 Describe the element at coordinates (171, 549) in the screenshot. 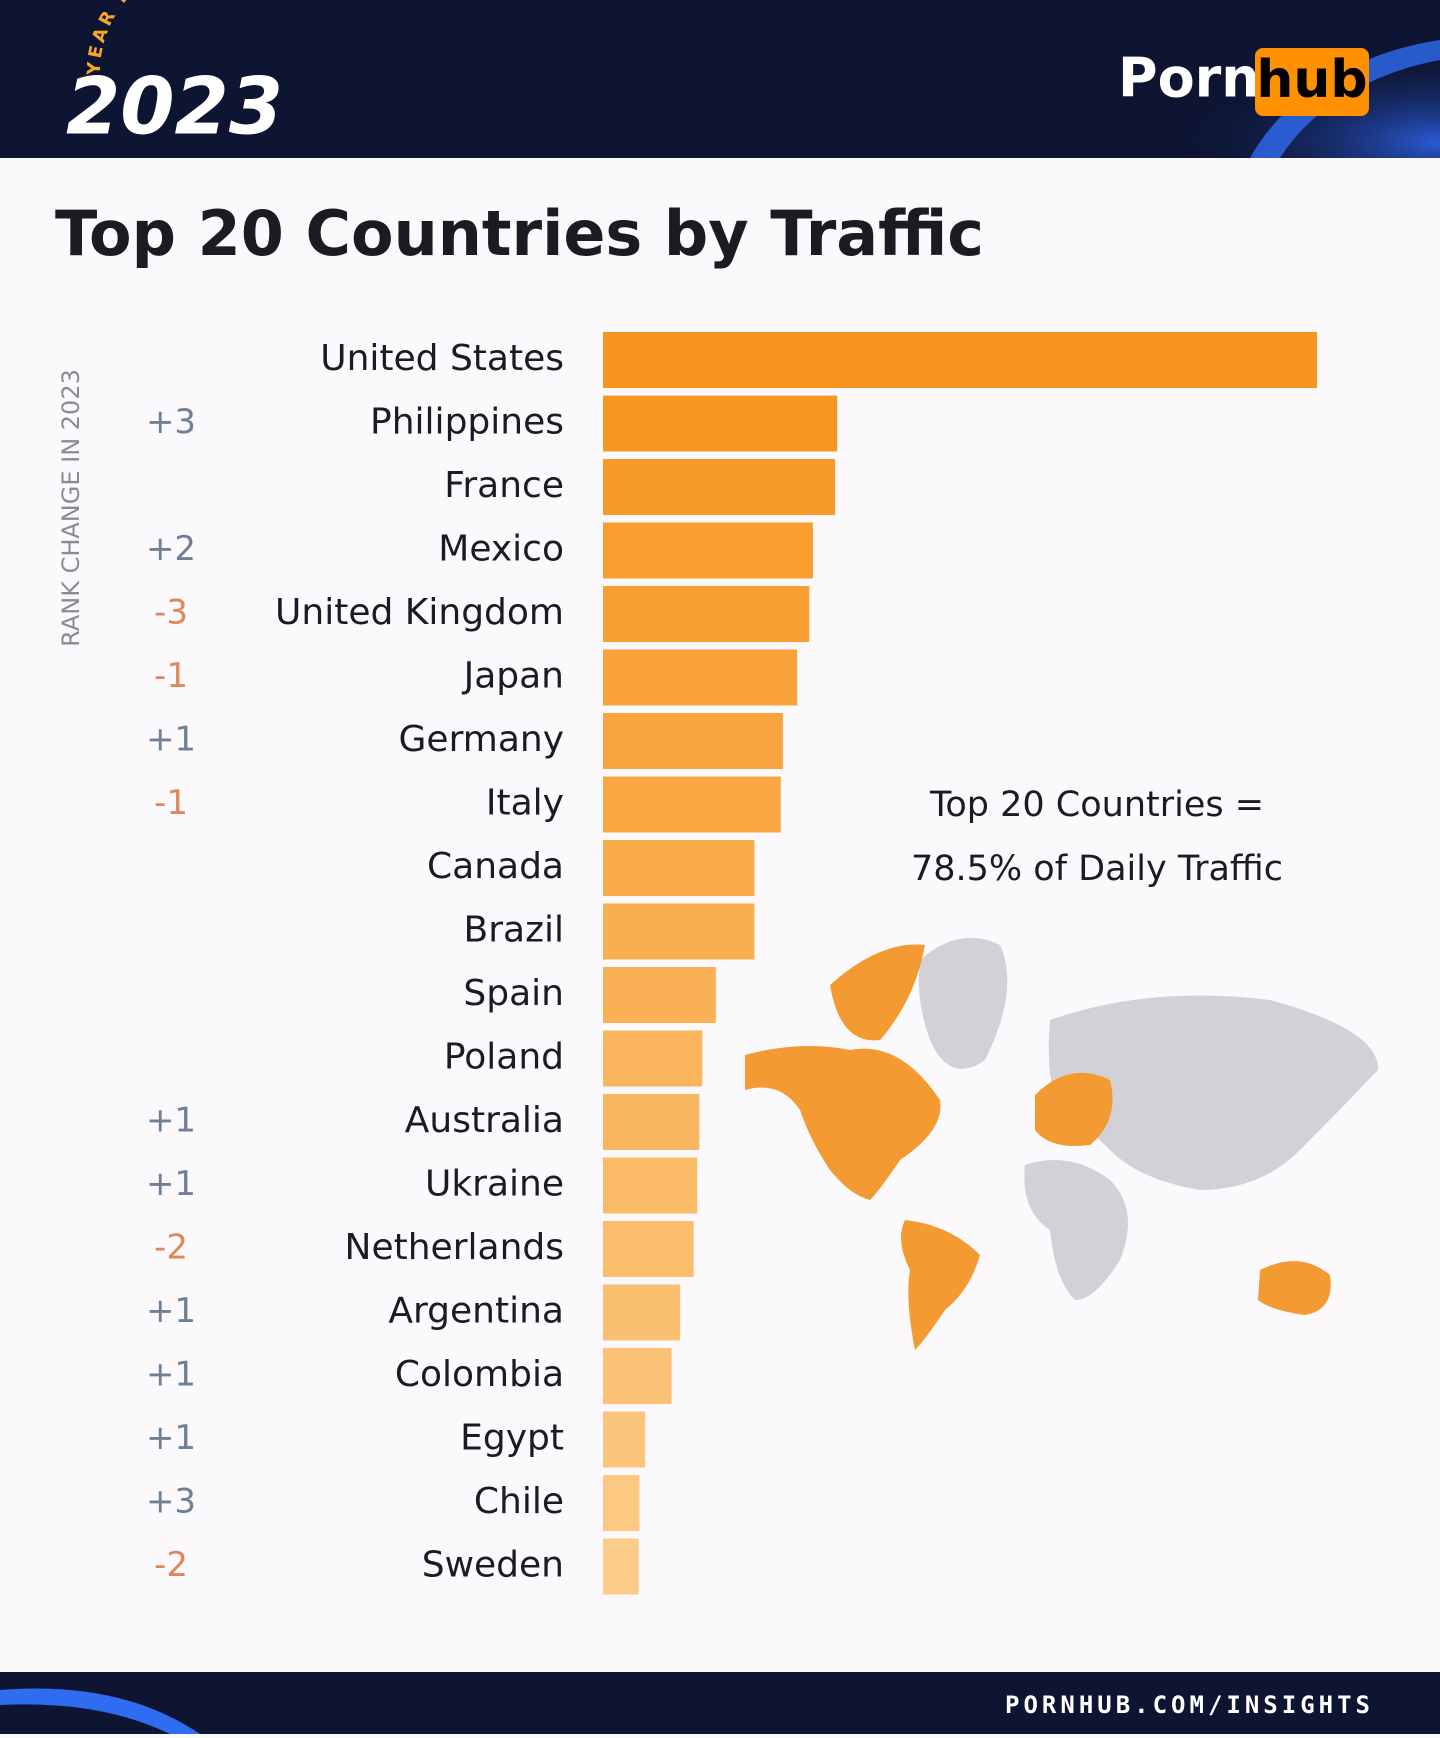

I see `rank-change: +2` at that location.